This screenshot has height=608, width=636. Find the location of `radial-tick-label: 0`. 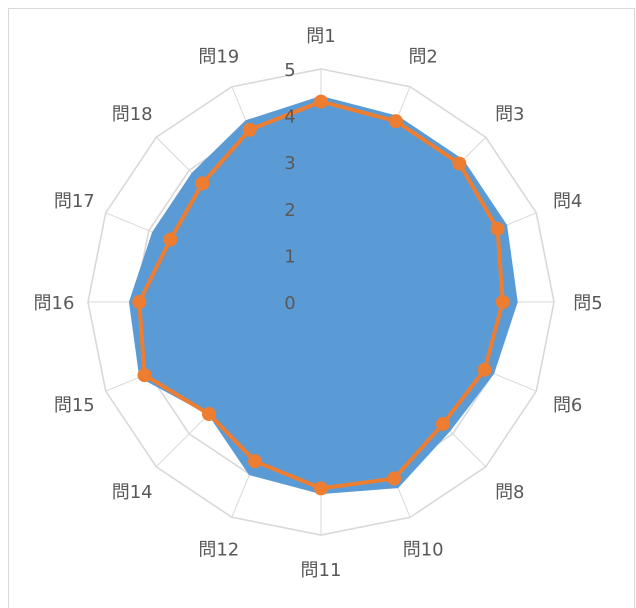

radial-tick-label: 0 is located at coordinates (289, 303).